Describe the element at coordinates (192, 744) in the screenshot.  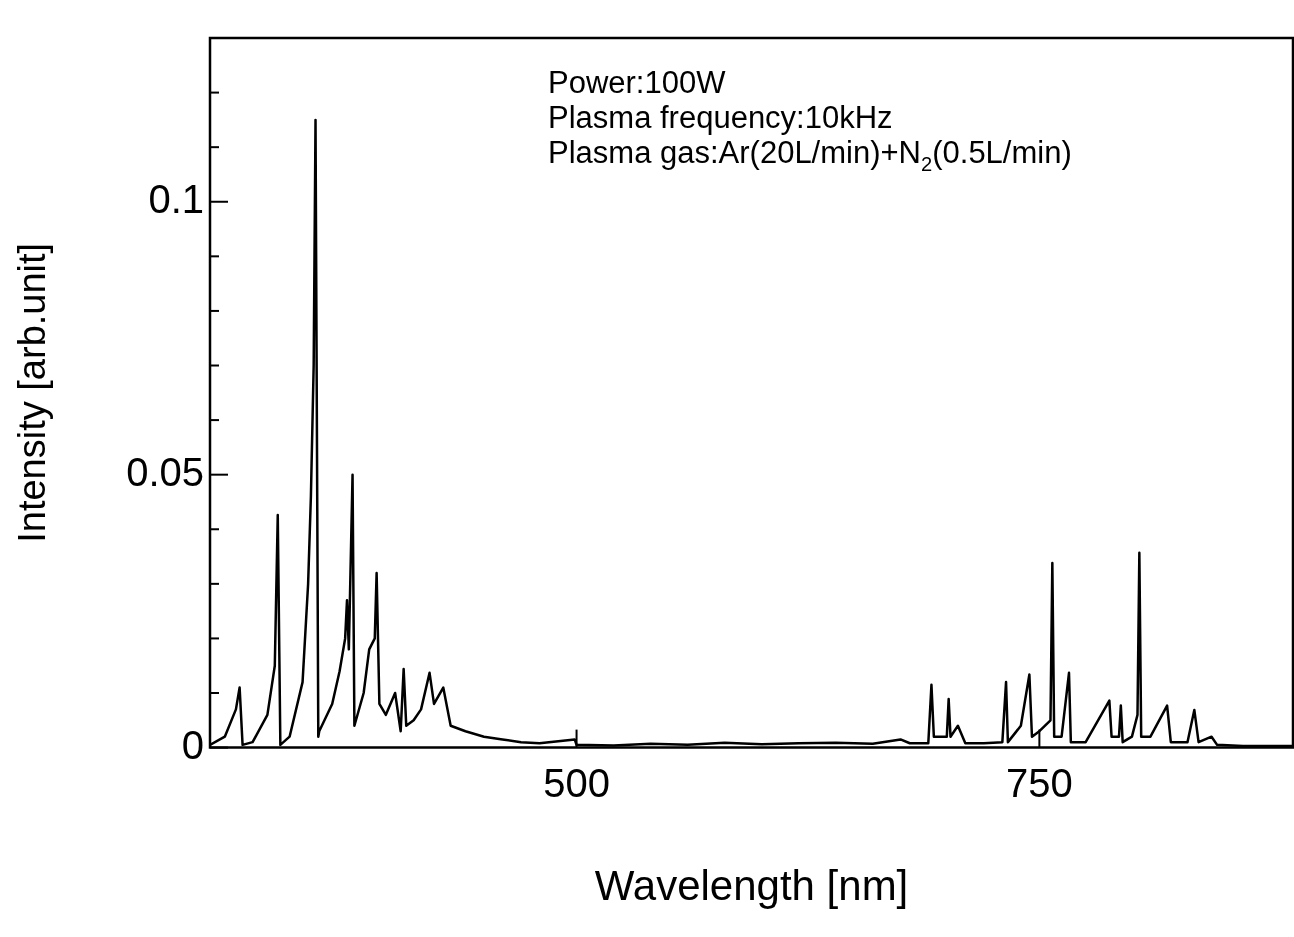
I see `y-tick-label: 0` at that location.